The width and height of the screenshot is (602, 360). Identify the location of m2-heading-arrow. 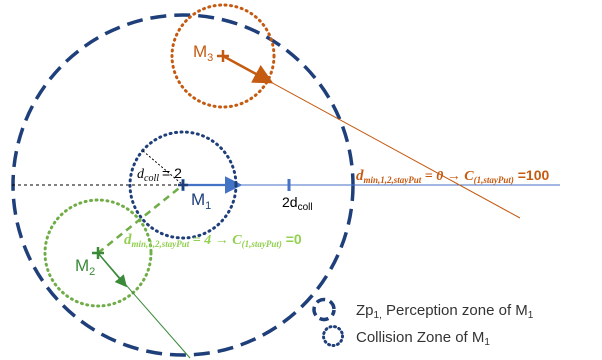
(112, 270).